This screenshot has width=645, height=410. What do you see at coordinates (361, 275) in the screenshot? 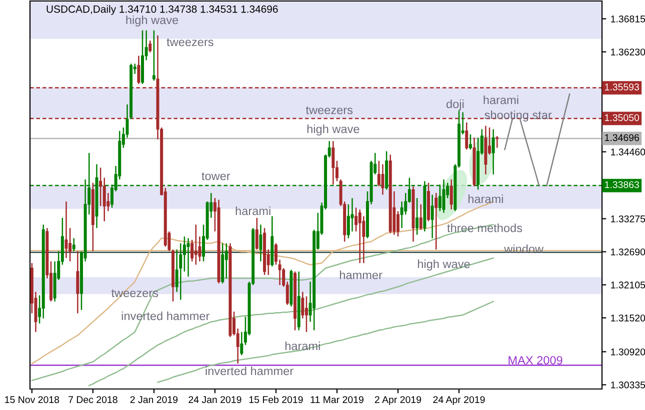
I see `annotation: hammer` at bounding box center [361, 275].